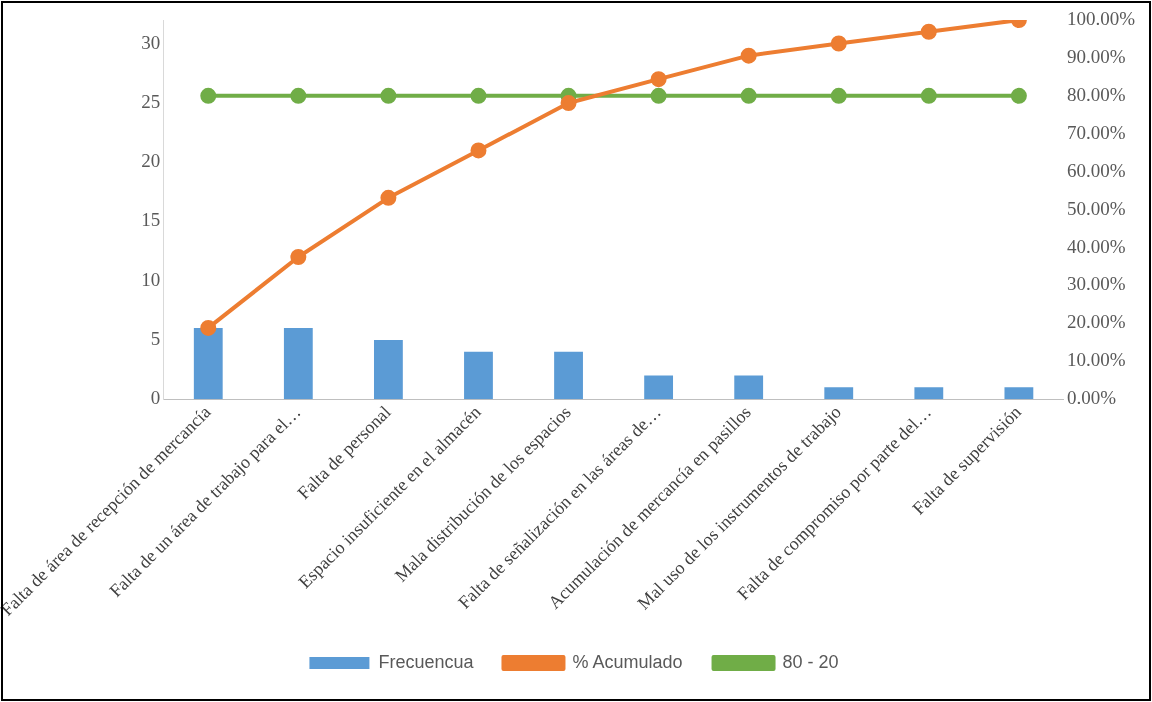 This screenshot has height=702, width=1152. I want to click on legend-label: 80 - 20, so click(810, 661).